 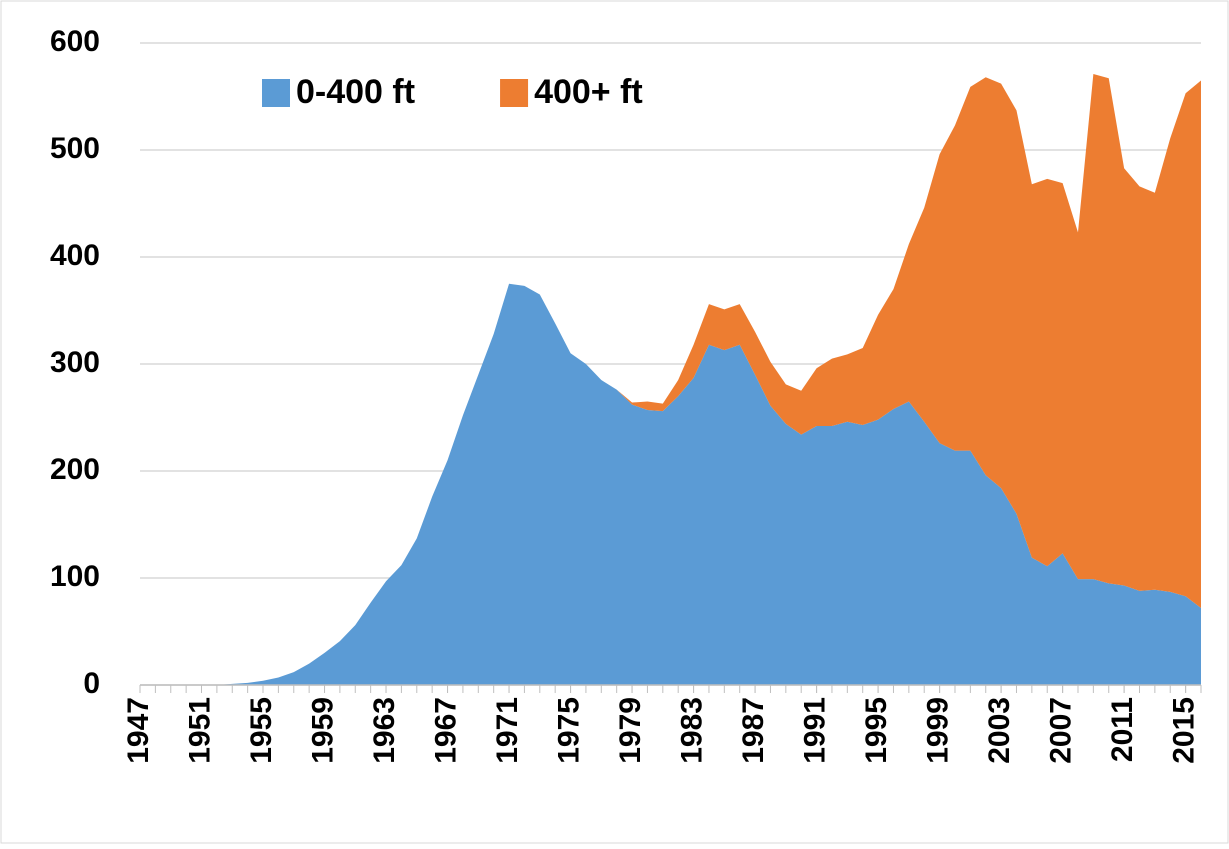 I want to click on x-tick-label: 1987, so click(x=753, y=730).